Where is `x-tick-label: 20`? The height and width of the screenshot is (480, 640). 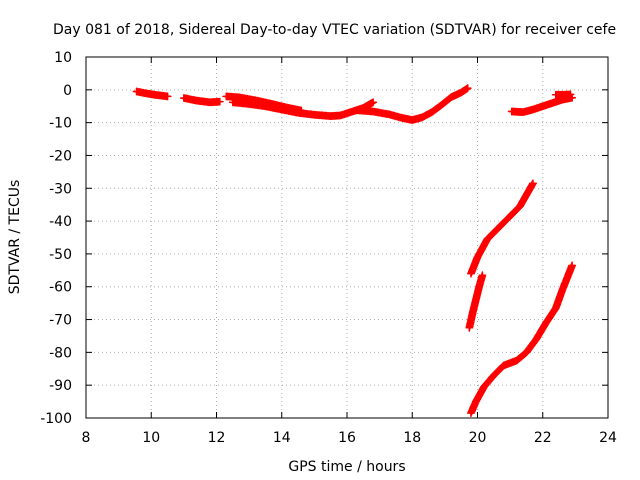
x-tick-label: 20 is located at coordinates (478, 438).